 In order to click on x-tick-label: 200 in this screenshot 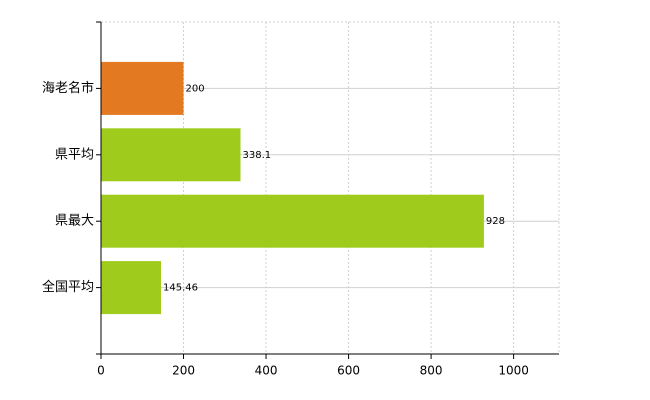, I will do `click(183, 371)`.